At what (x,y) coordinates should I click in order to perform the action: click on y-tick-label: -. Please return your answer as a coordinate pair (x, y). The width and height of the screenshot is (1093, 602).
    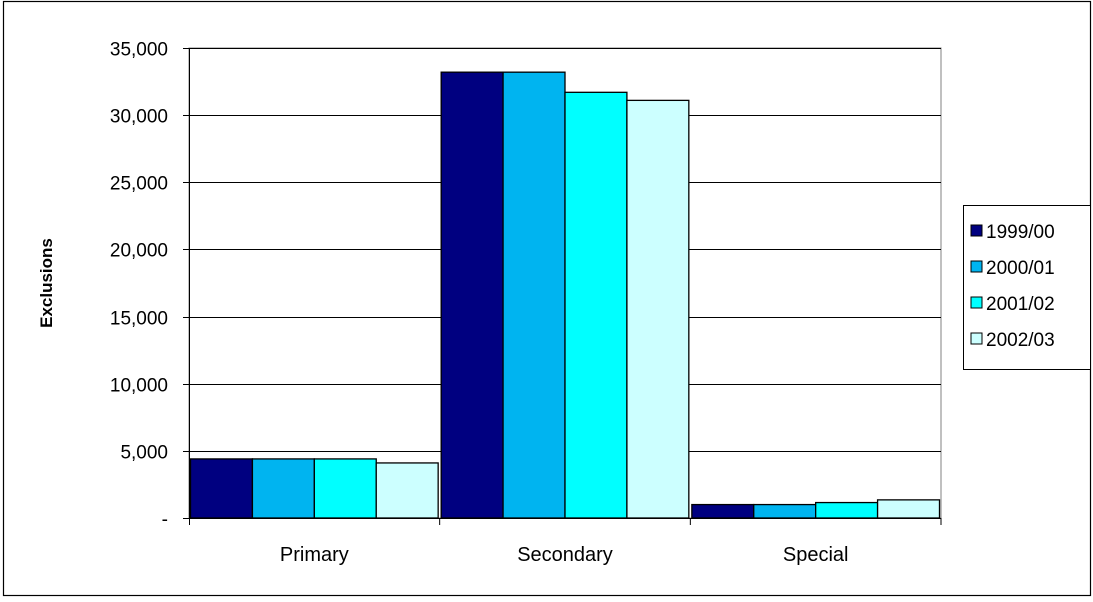
    Looking at the image, I should click on (165, 520).